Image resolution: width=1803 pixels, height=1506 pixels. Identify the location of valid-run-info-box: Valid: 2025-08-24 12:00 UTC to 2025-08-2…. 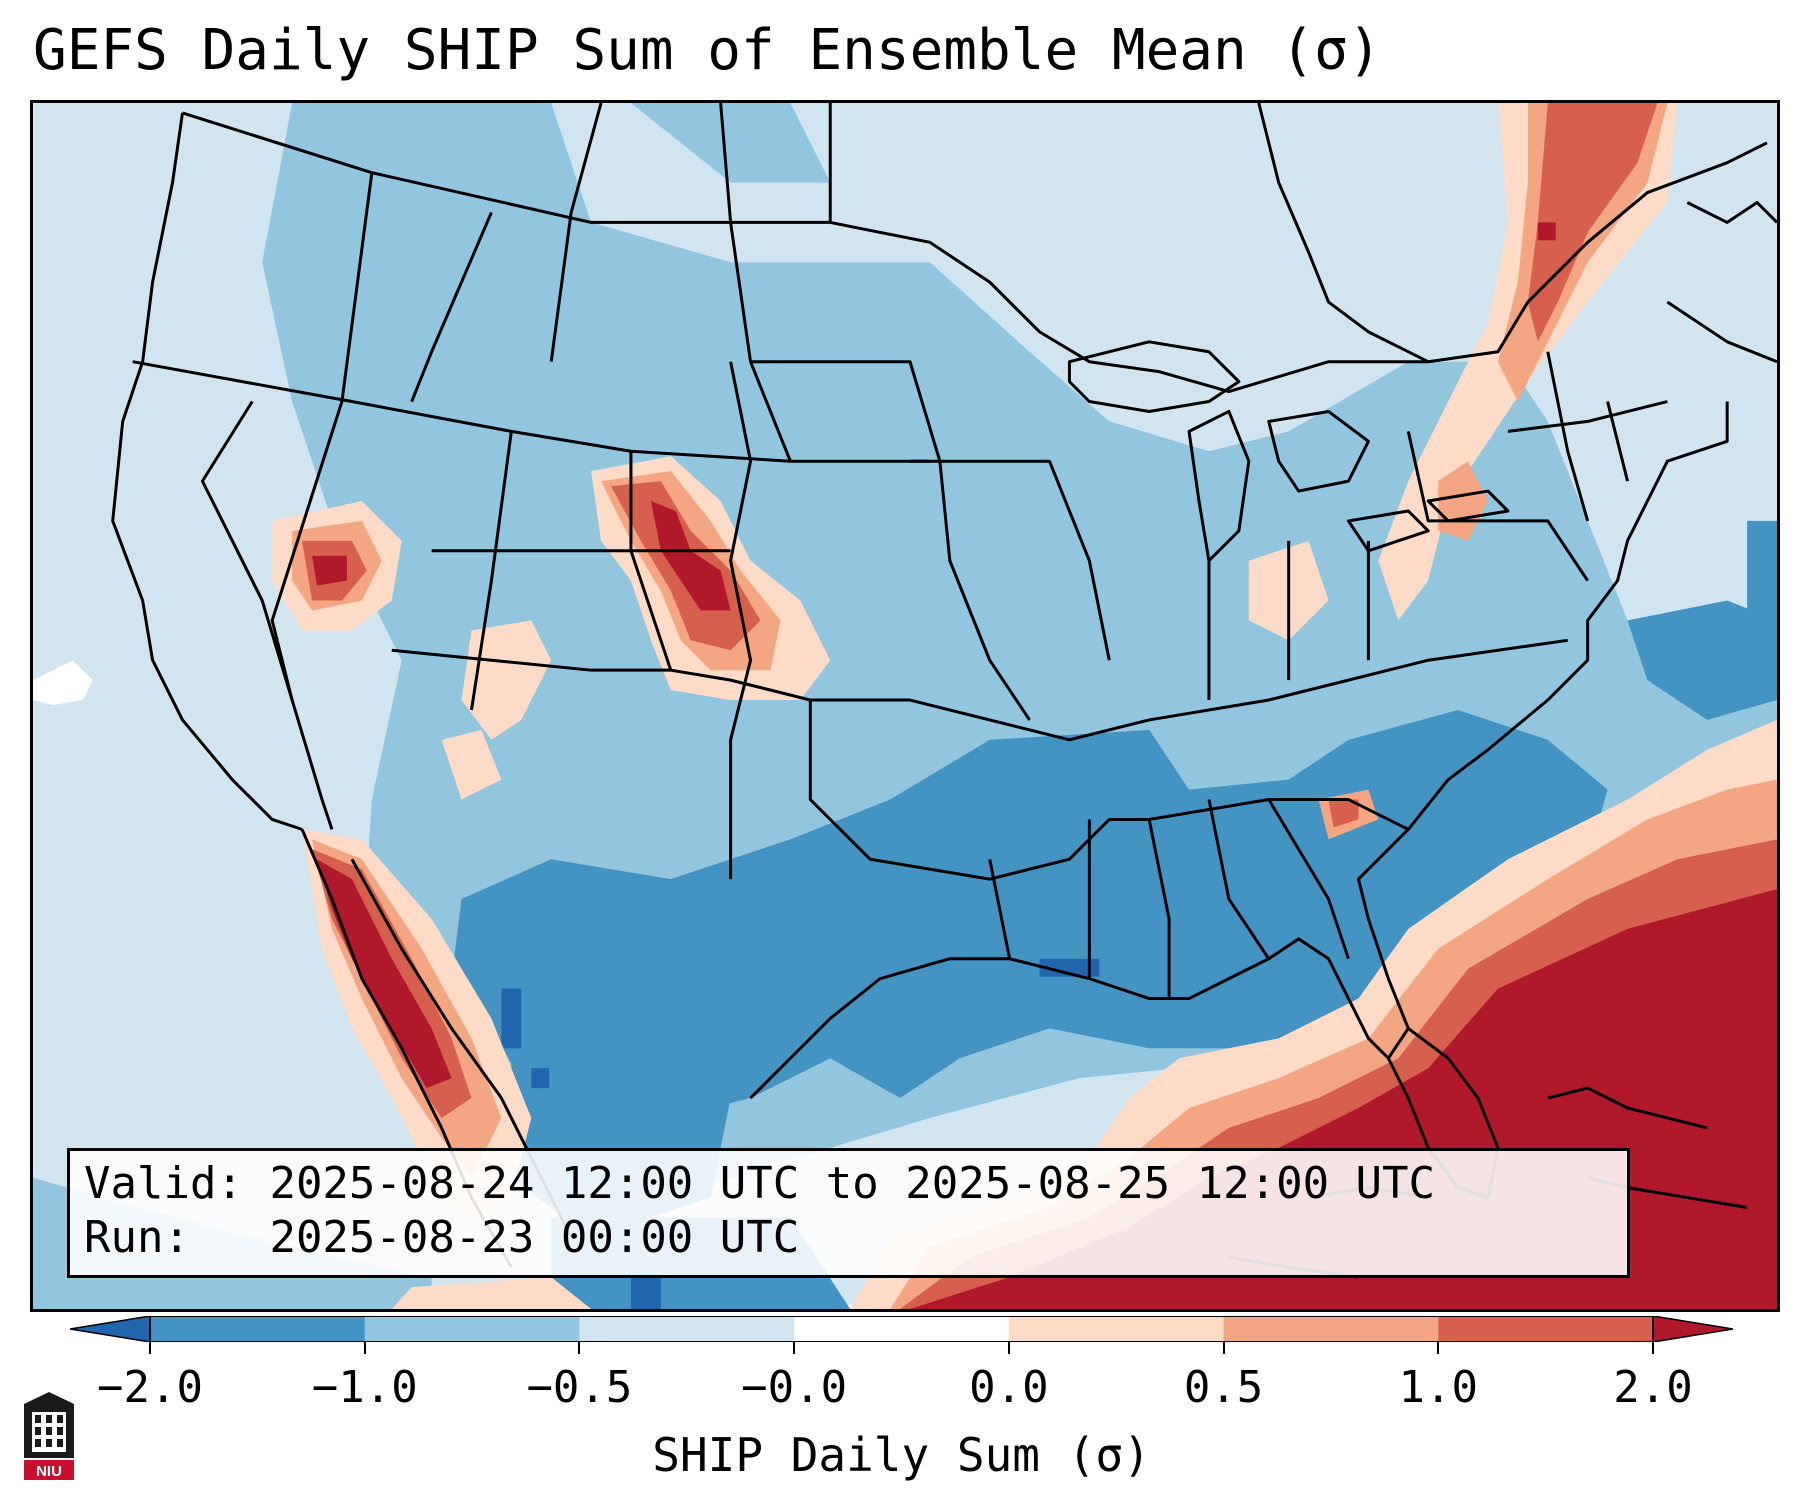
(848, 1213).